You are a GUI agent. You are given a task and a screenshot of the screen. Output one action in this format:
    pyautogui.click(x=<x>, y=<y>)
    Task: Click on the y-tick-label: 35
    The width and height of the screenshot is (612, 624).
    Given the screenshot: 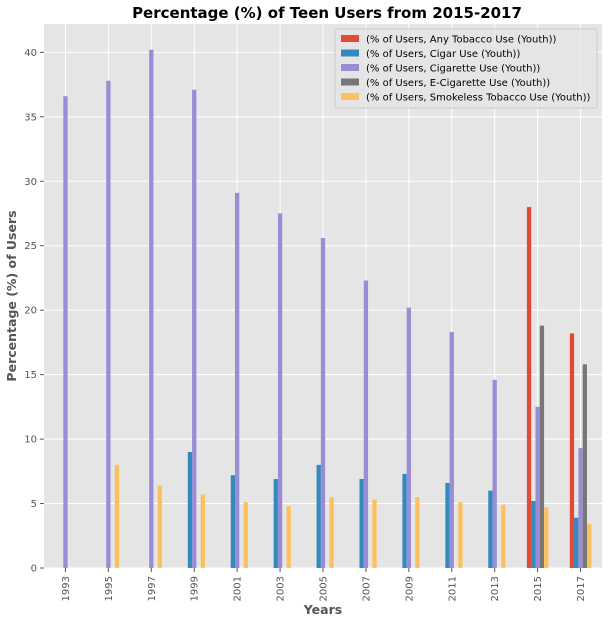 What is the action you would take?
    pyautogui.click(x=30, y=117)
    